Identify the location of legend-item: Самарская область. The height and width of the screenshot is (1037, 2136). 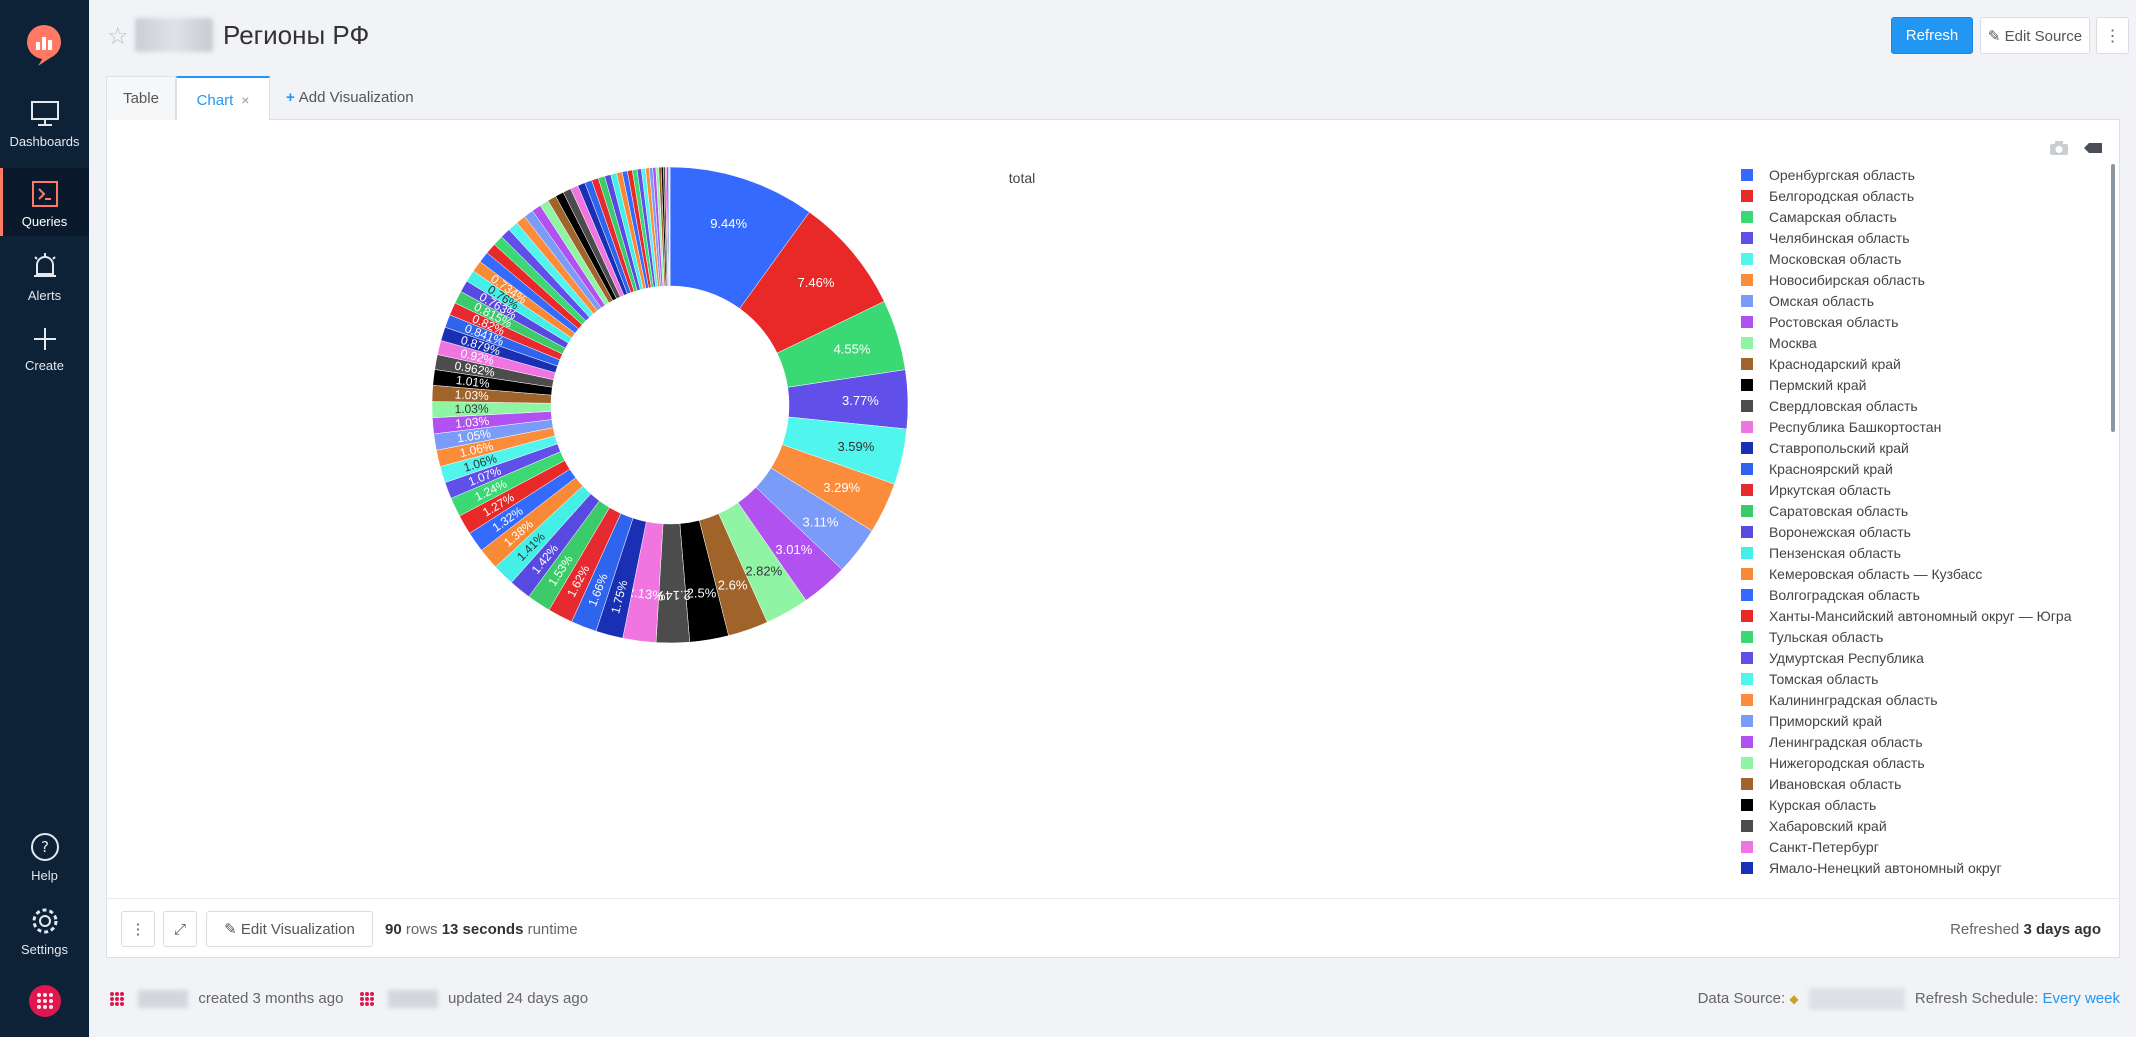
(1921, 216).